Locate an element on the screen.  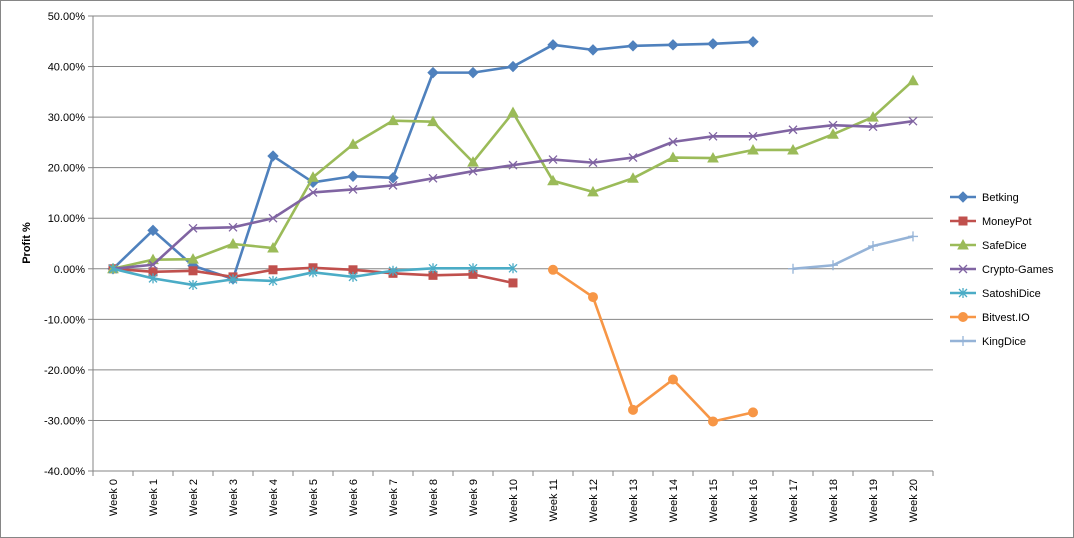
y-tick-label: 50.00% is located at coordinates (67, 17).